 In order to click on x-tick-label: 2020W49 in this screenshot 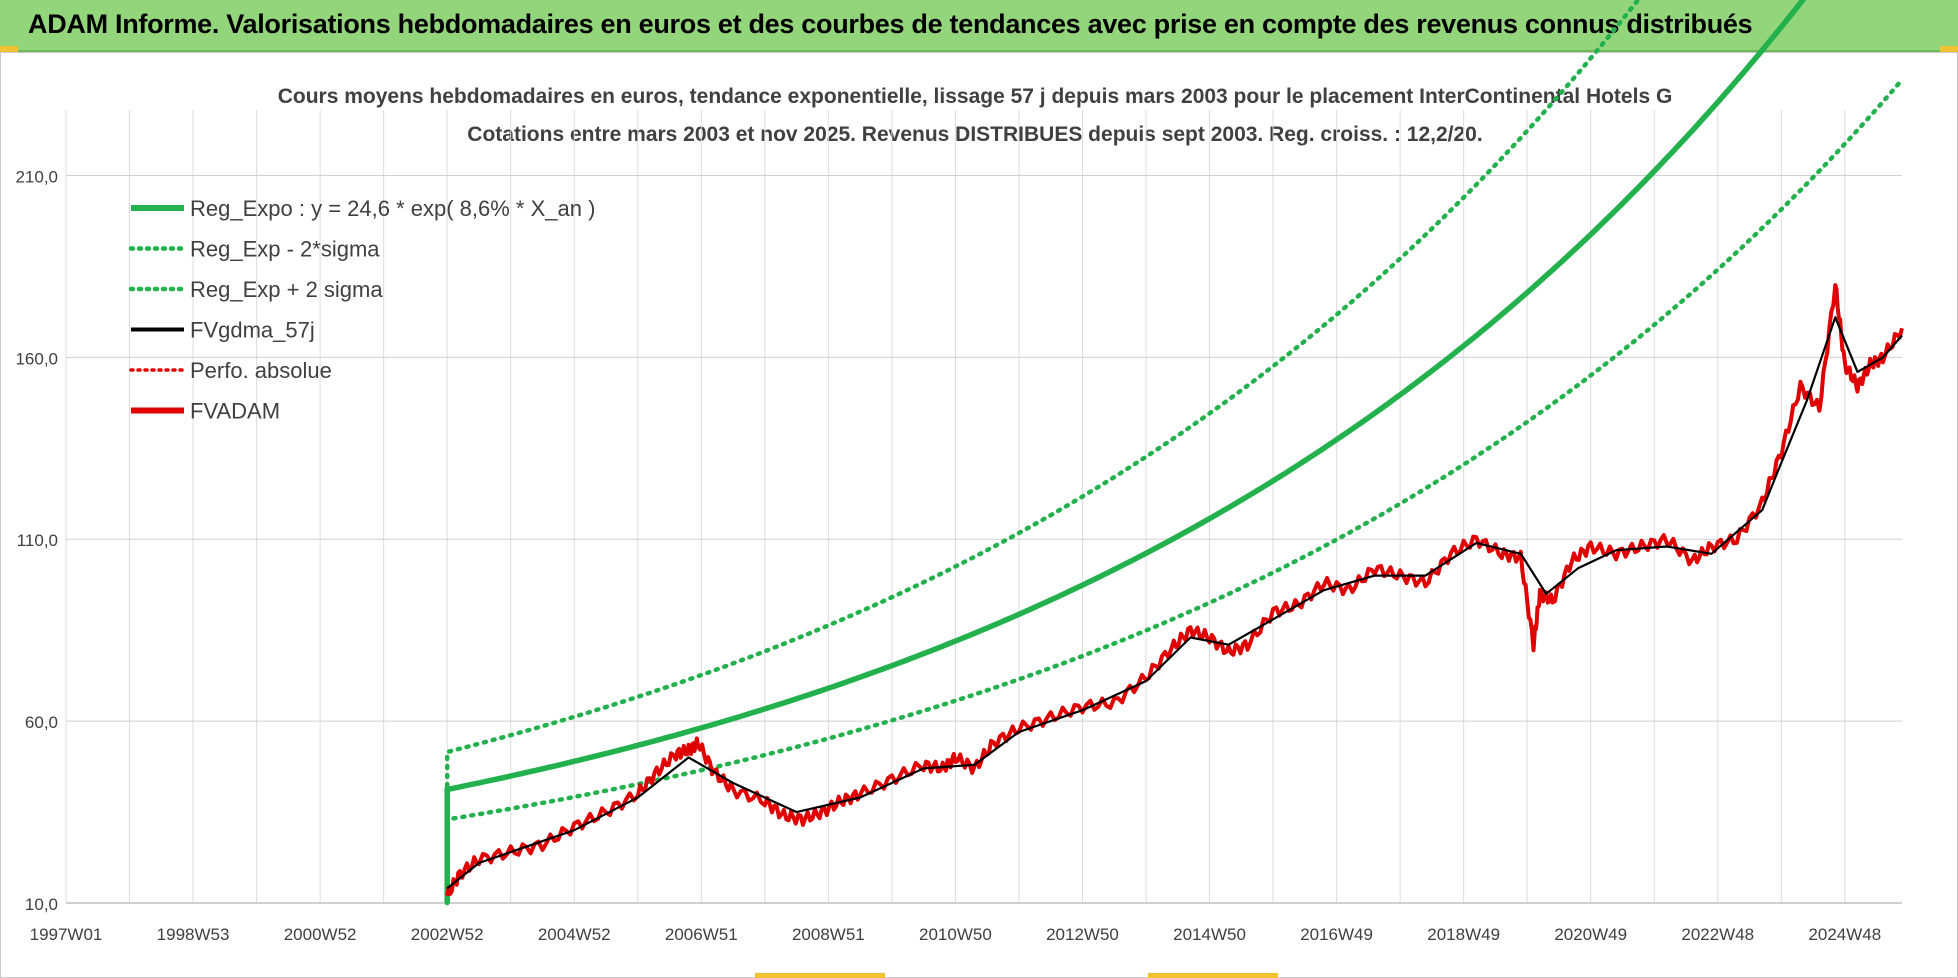, I will do `click(1590, 934)`.